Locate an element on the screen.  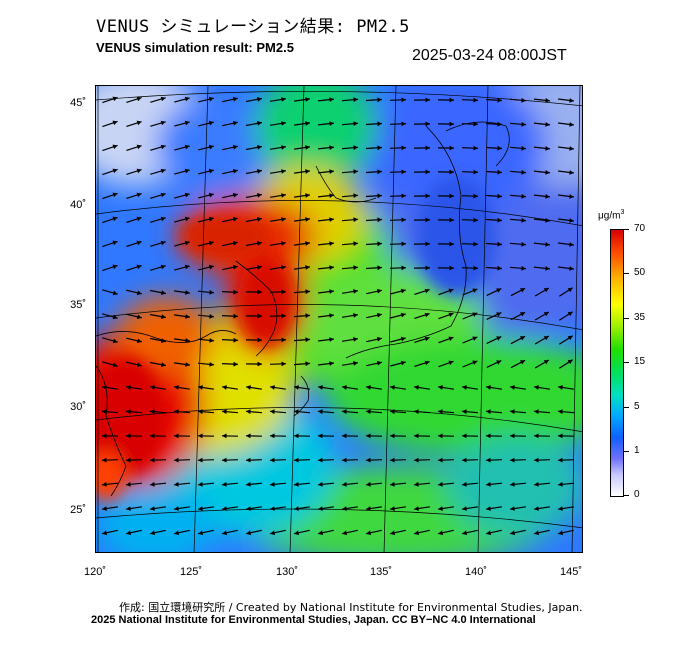
lon-label-125: 125˚ is located at coordinates (191, 572).